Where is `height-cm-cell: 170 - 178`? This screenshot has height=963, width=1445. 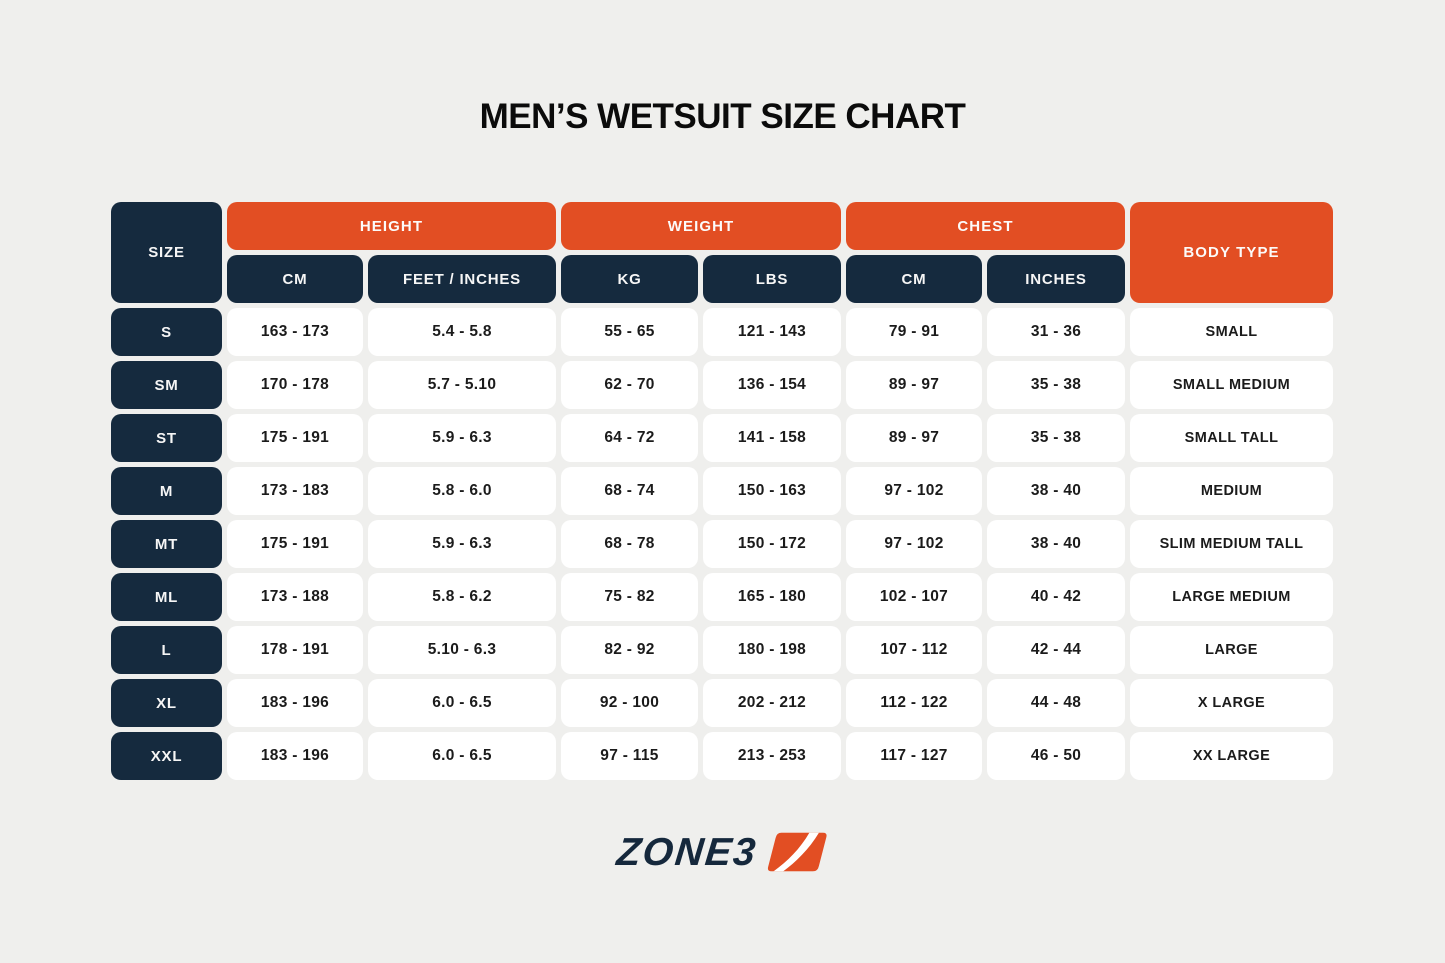
height-cm-cell: 170 - 178 is located at coordinates (295, 385).